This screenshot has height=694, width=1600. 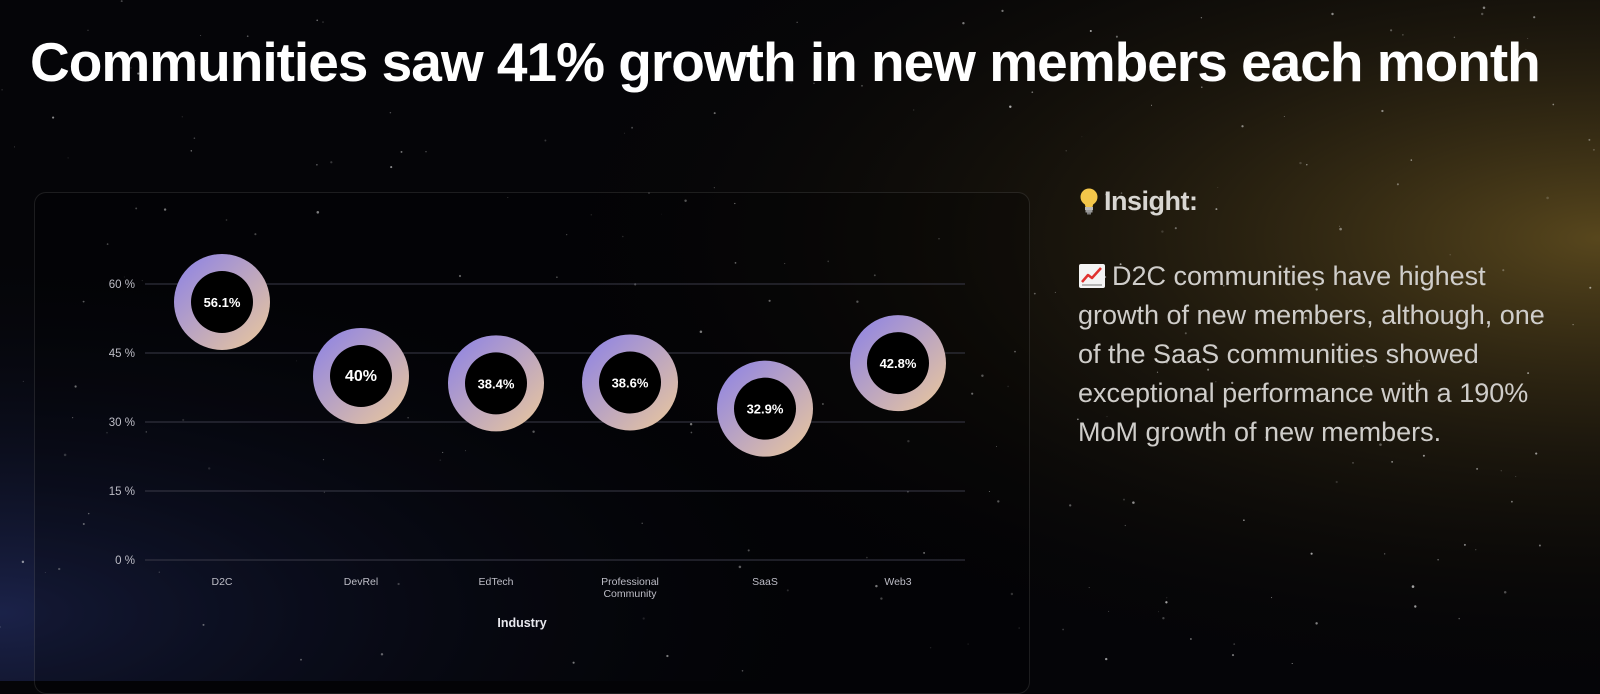 I want to click on x-tick-label: Professional Community, so click(x=630, y=588).